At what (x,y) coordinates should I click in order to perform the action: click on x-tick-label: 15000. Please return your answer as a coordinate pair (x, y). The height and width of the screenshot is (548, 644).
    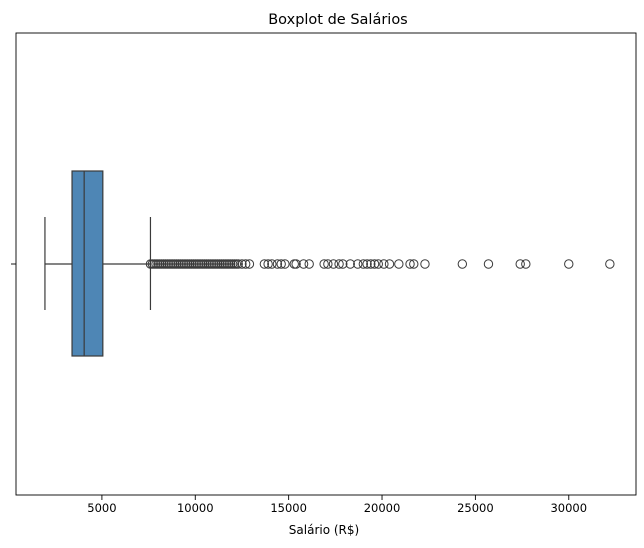
    Looking at the image, I should click on (288, 508).